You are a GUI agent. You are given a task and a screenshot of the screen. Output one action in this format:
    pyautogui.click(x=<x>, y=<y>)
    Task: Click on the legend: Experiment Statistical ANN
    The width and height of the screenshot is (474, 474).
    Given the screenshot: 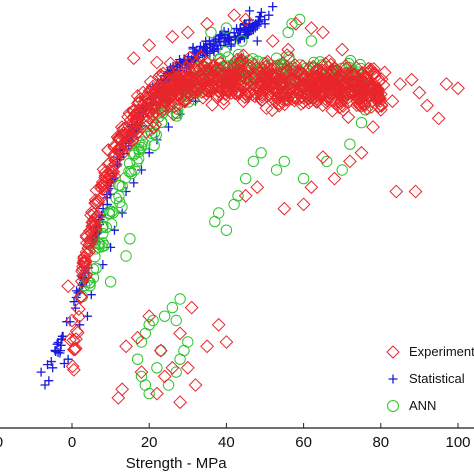 What is the action you would take?
    pyautogui.click(x=430, y=378)
    